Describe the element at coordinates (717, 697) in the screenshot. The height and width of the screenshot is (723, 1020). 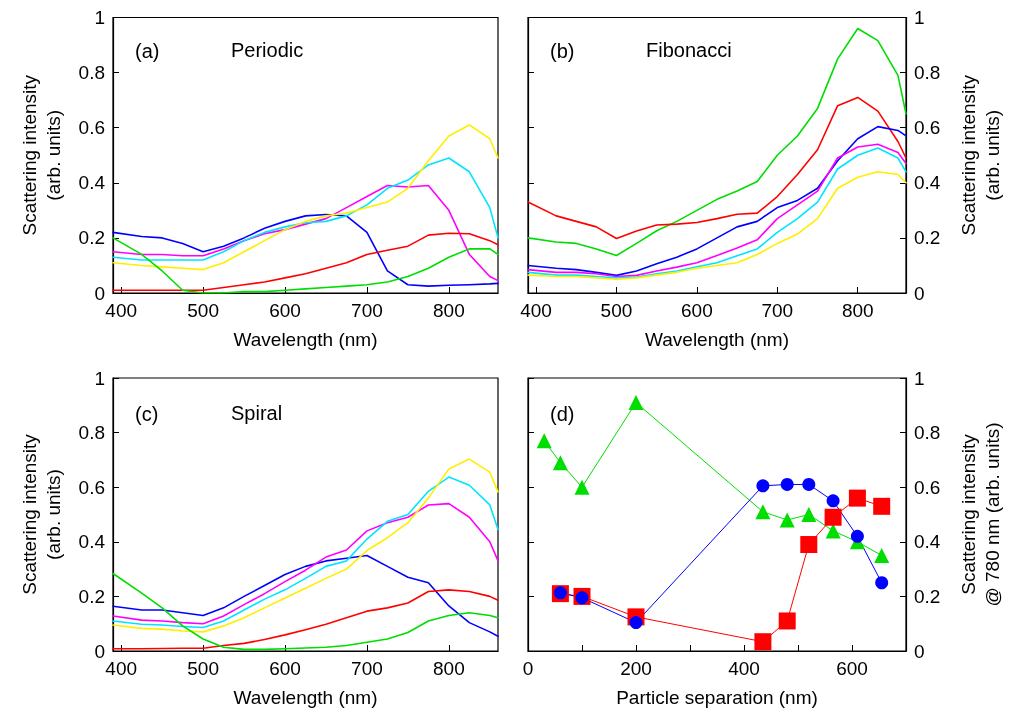
I see `x-axis-title: Particle separation (nm)` at that location.